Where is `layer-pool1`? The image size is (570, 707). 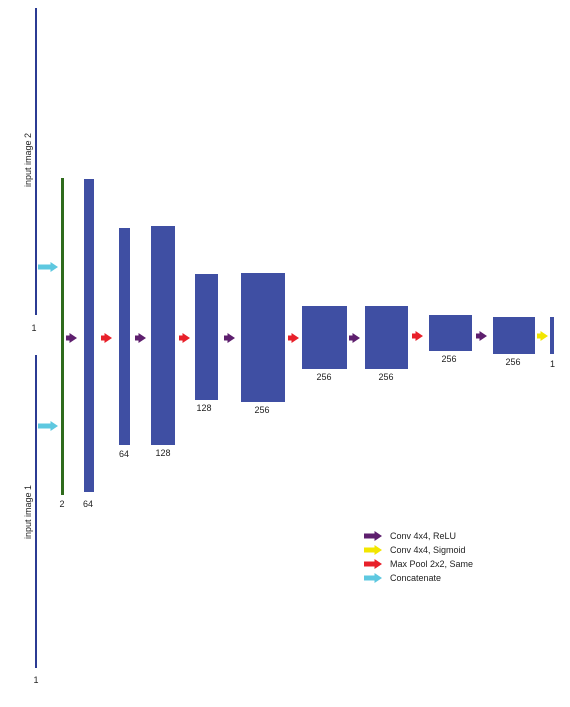 layer-pool1 is located at coordinates (124, 336).